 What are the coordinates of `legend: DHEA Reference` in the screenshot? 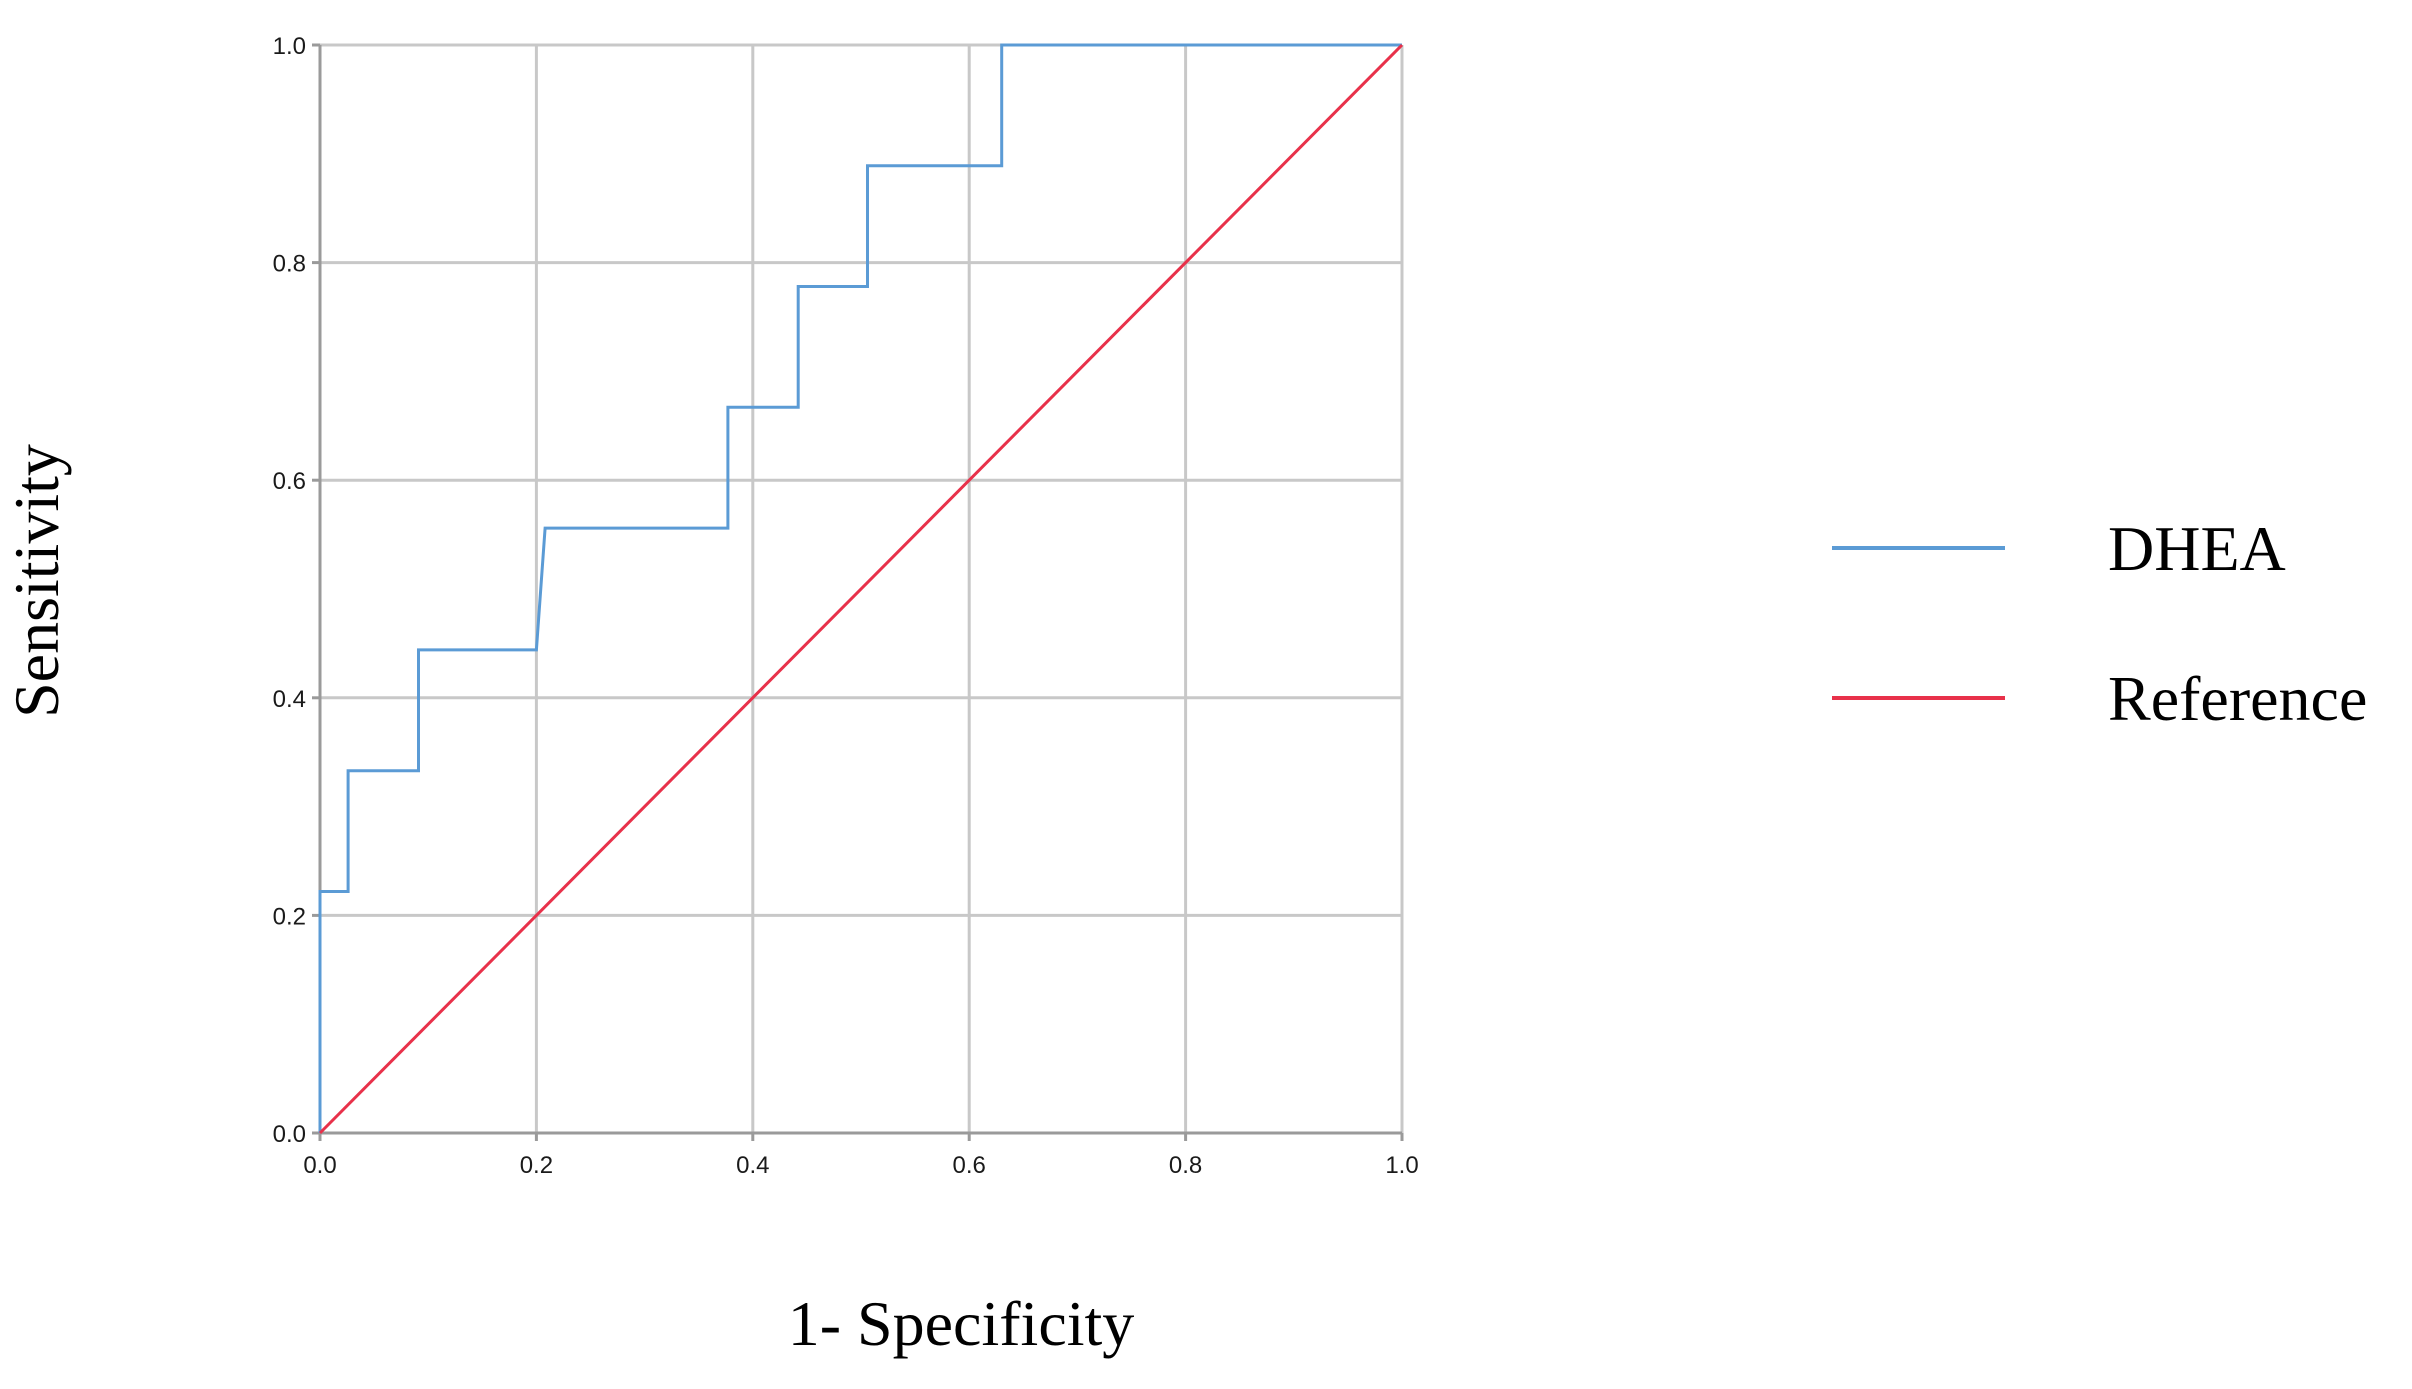 It's located at (2099, 623).